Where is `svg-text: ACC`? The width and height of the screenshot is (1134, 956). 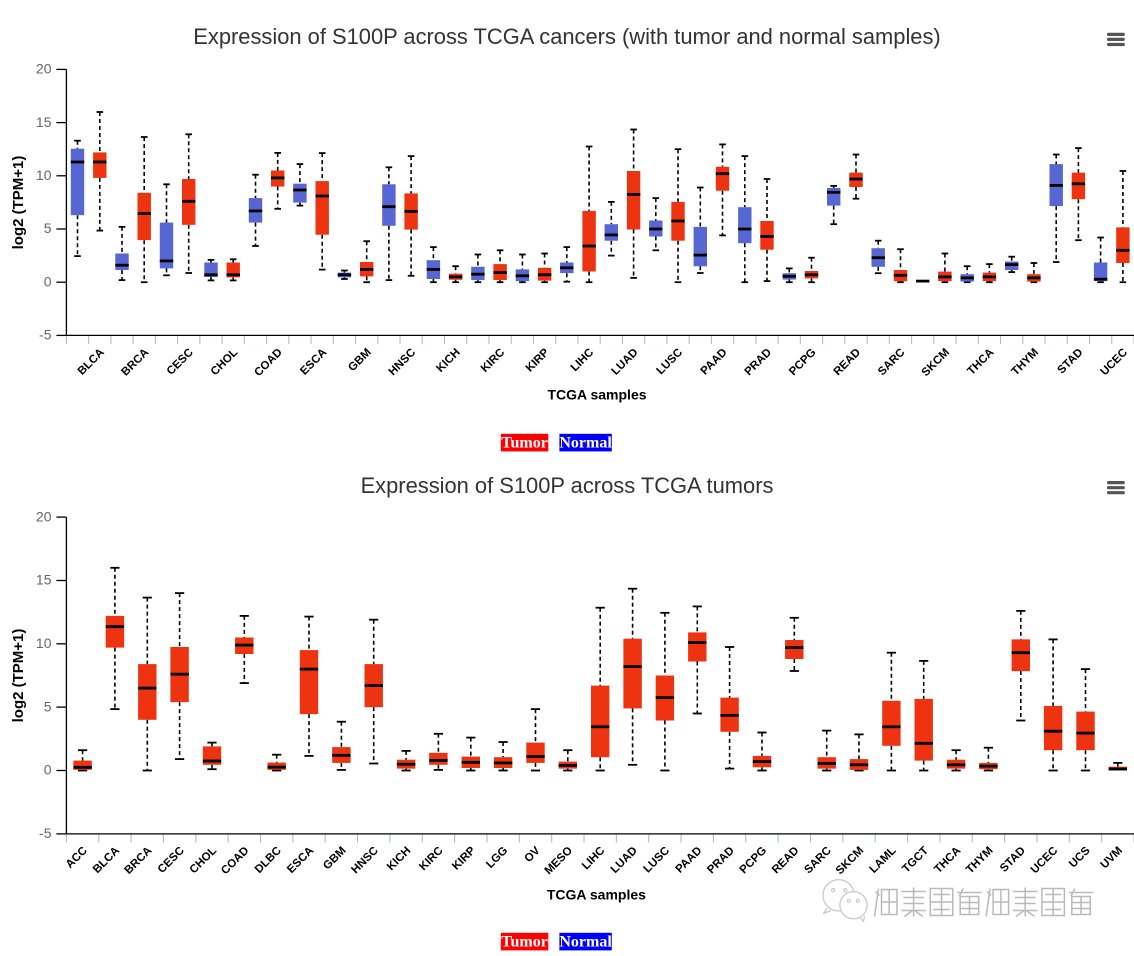 svg-text: ACC is located at coordinates (77, 858).